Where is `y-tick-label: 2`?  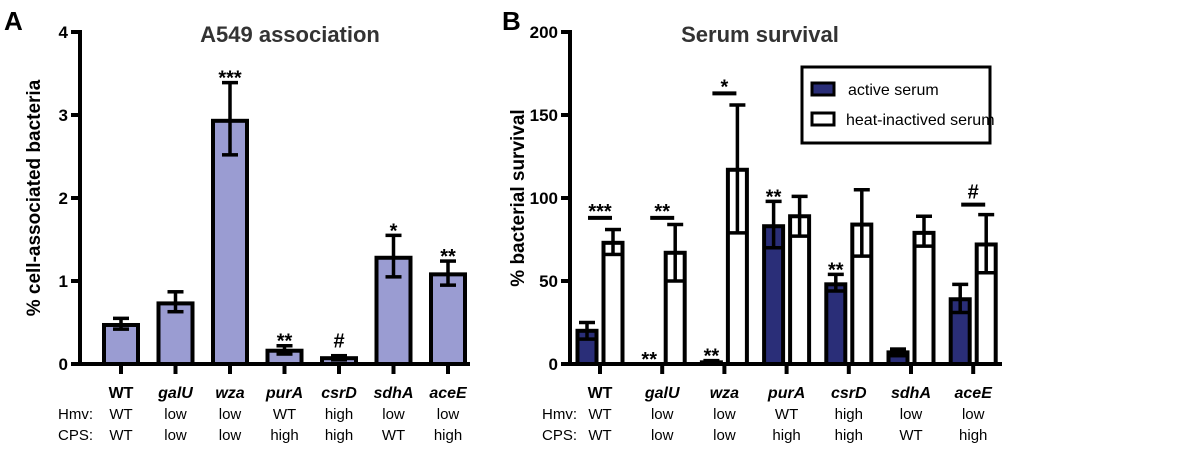
y-tick-label: 2 is located at coordinates (63, 198).